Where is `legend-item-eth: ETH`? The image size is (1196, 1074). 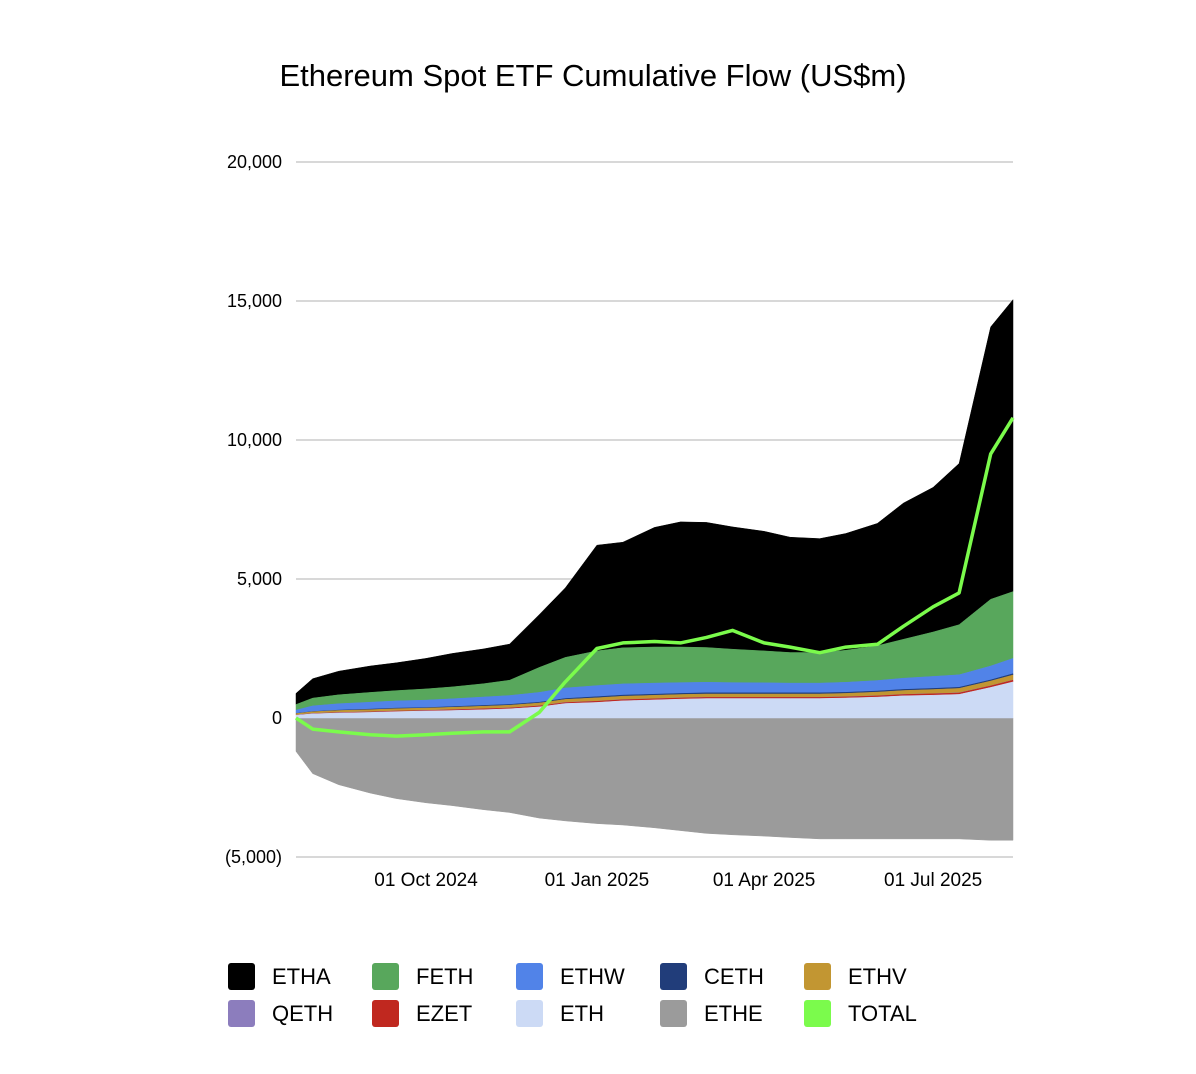 legend-item-eth: ETH is located at coordinates (588, 1013).